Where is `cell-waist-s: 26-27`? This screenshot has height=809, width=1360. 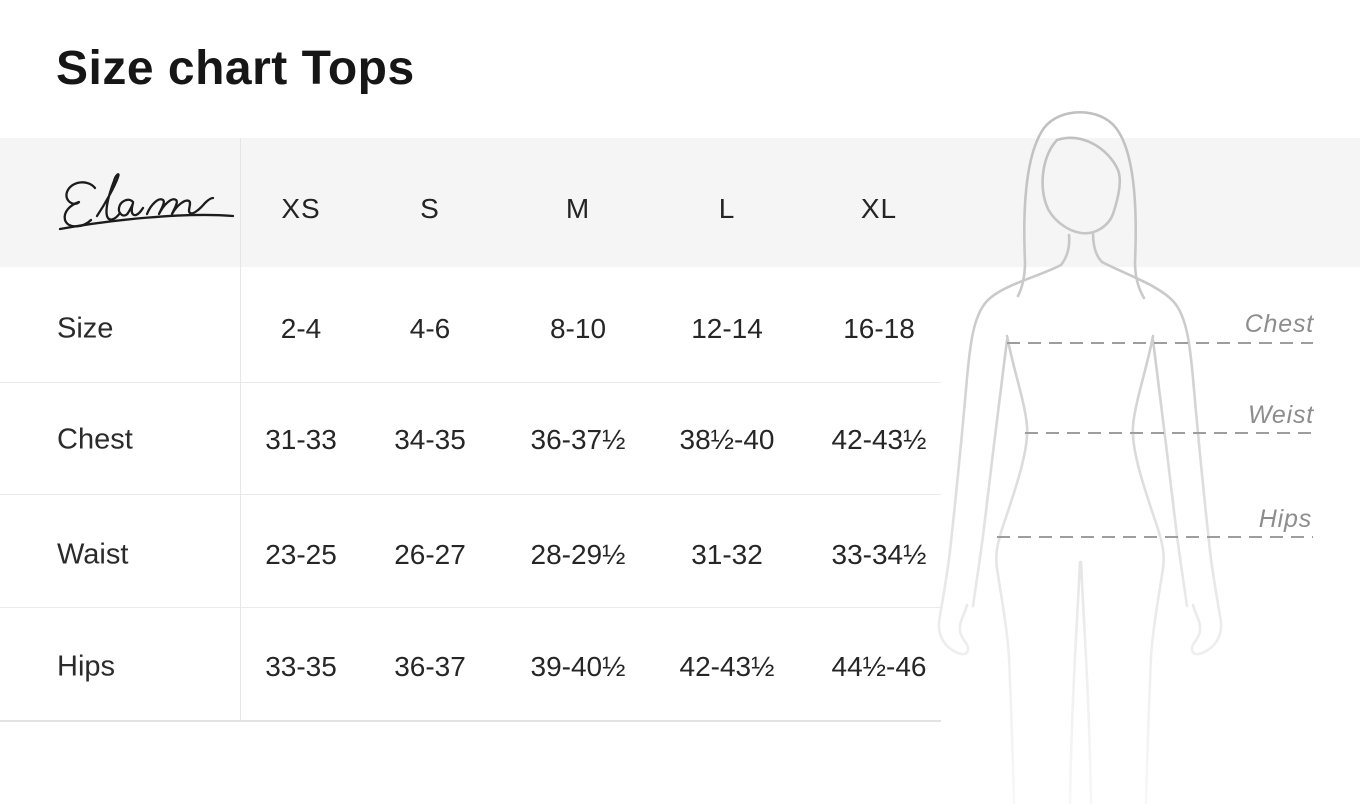 cell-waist-s: 26-27 is located at coordinates (430, 554).